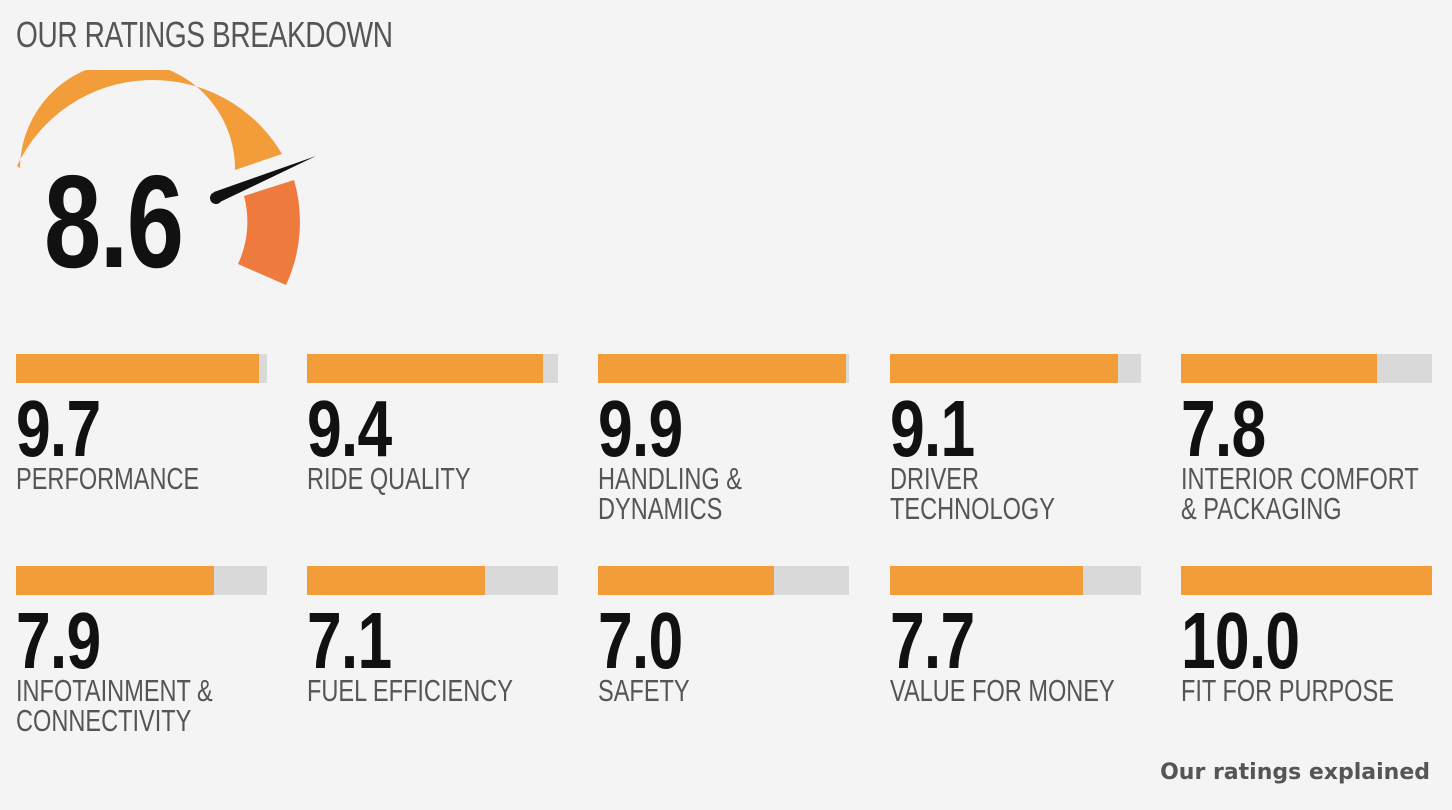  Describe the element at coordinates (1300, 493) in the screenshot. I see `rating-label: INTERIOR COMFORT & PACKAGING` at that location.